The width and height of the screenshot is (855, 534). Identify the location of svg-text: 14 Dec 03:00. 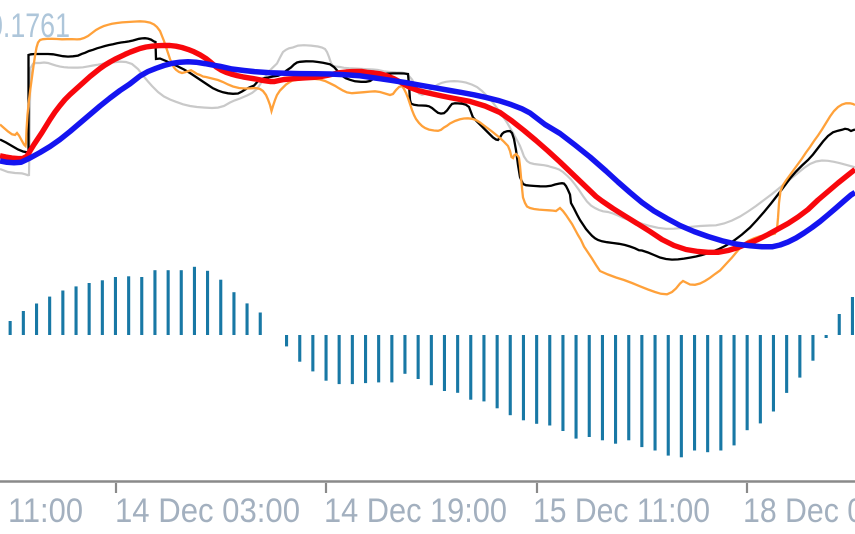
(207, 511).